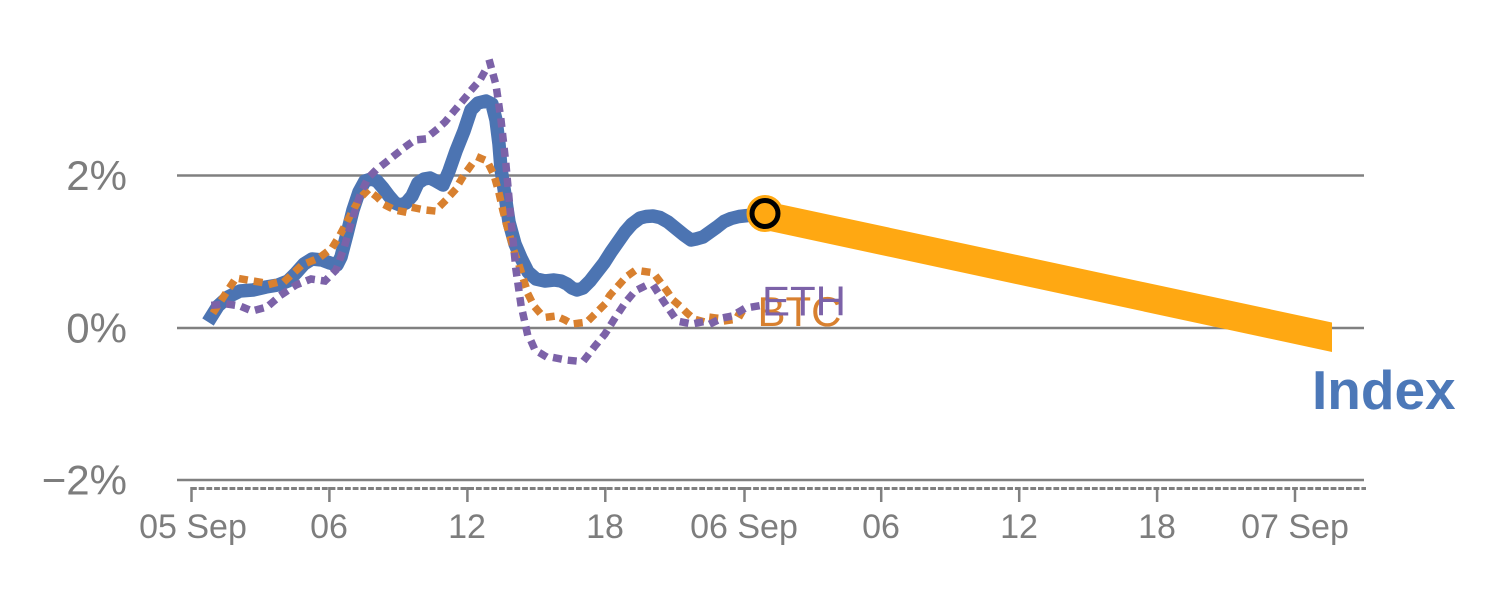 The width and height of the screenshot is (1500, 600). What do you see at coordinates (804, 301) in the screenshot?
I see `svg-text: ETH` at bounding box center [804, 301].